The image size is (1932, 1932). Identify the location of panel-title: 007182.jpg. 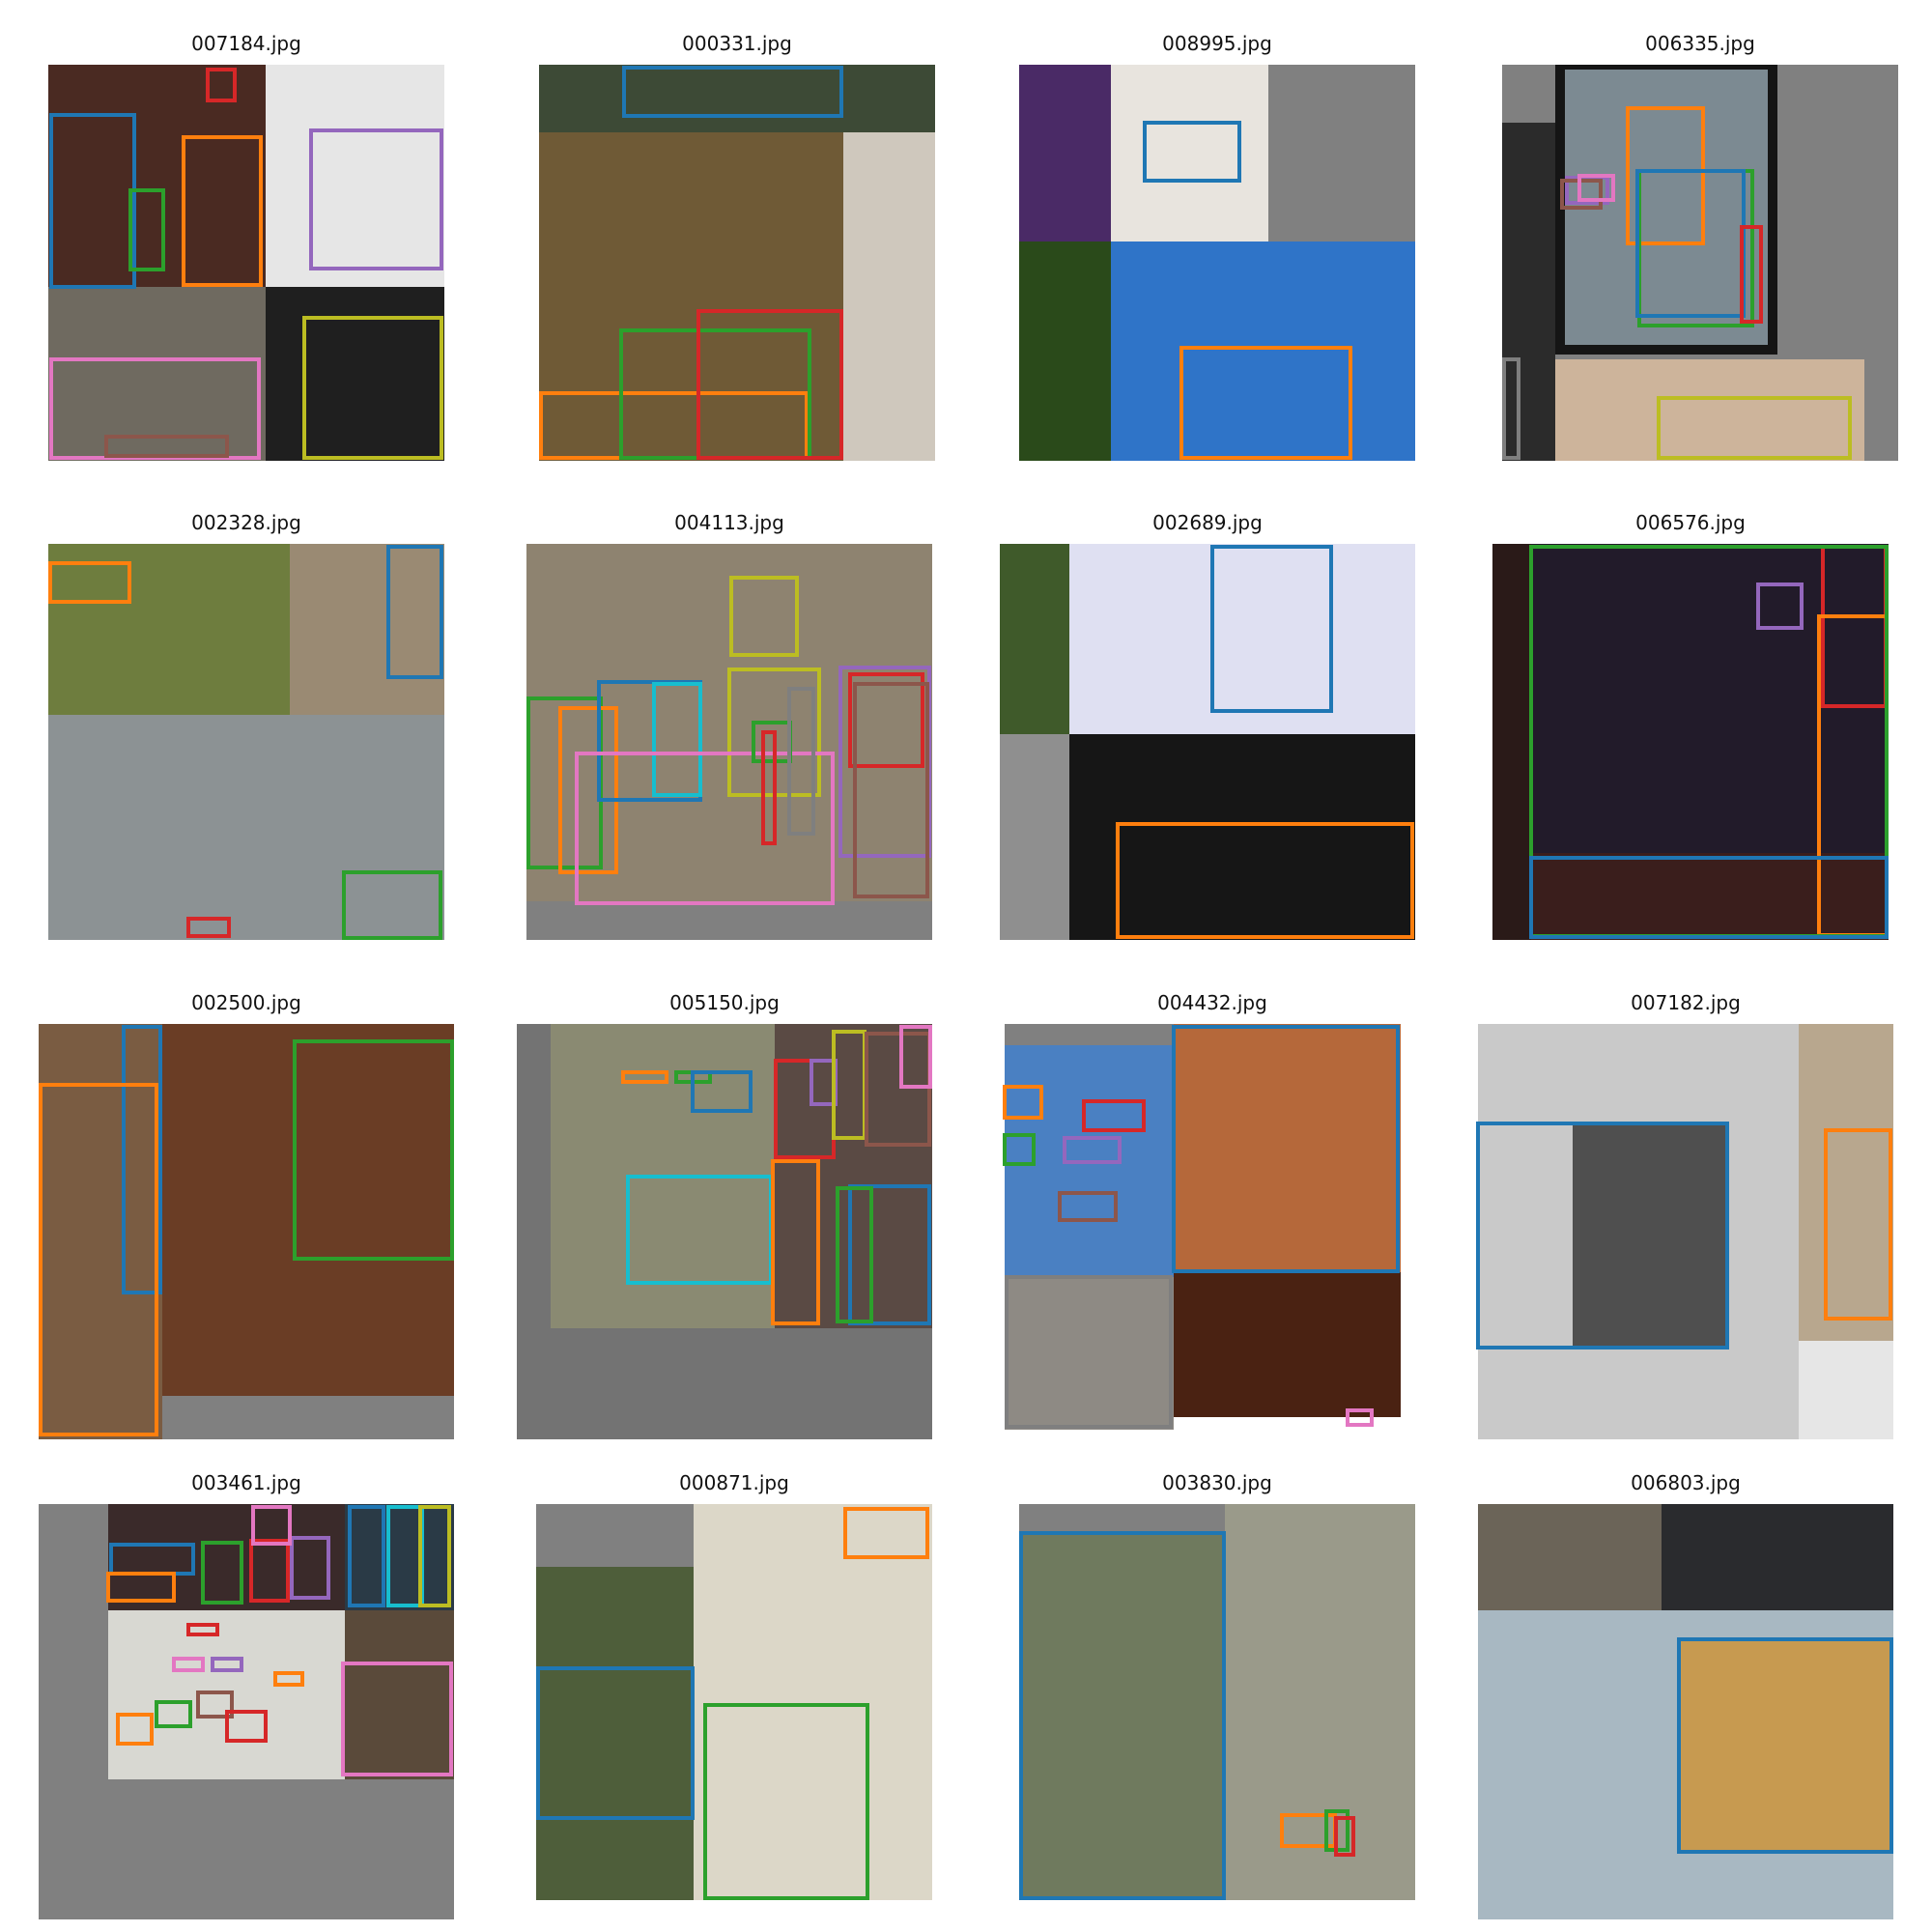
(1686, 1002).